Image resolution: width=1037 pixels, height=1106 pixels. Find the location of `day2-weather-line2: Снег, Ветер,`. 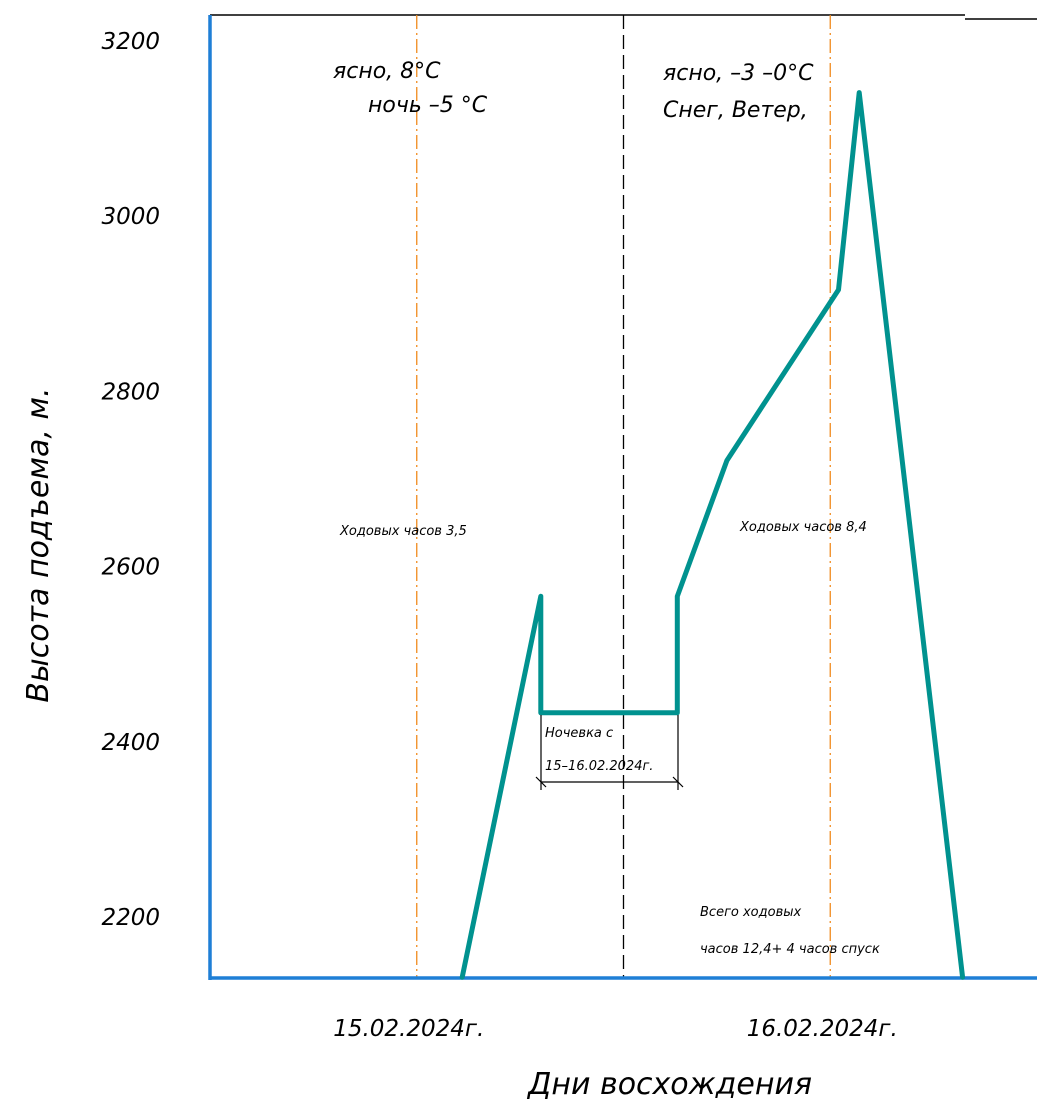

day2-weather-line2: Снег, Ветер, is located at coordinates (735, 110).